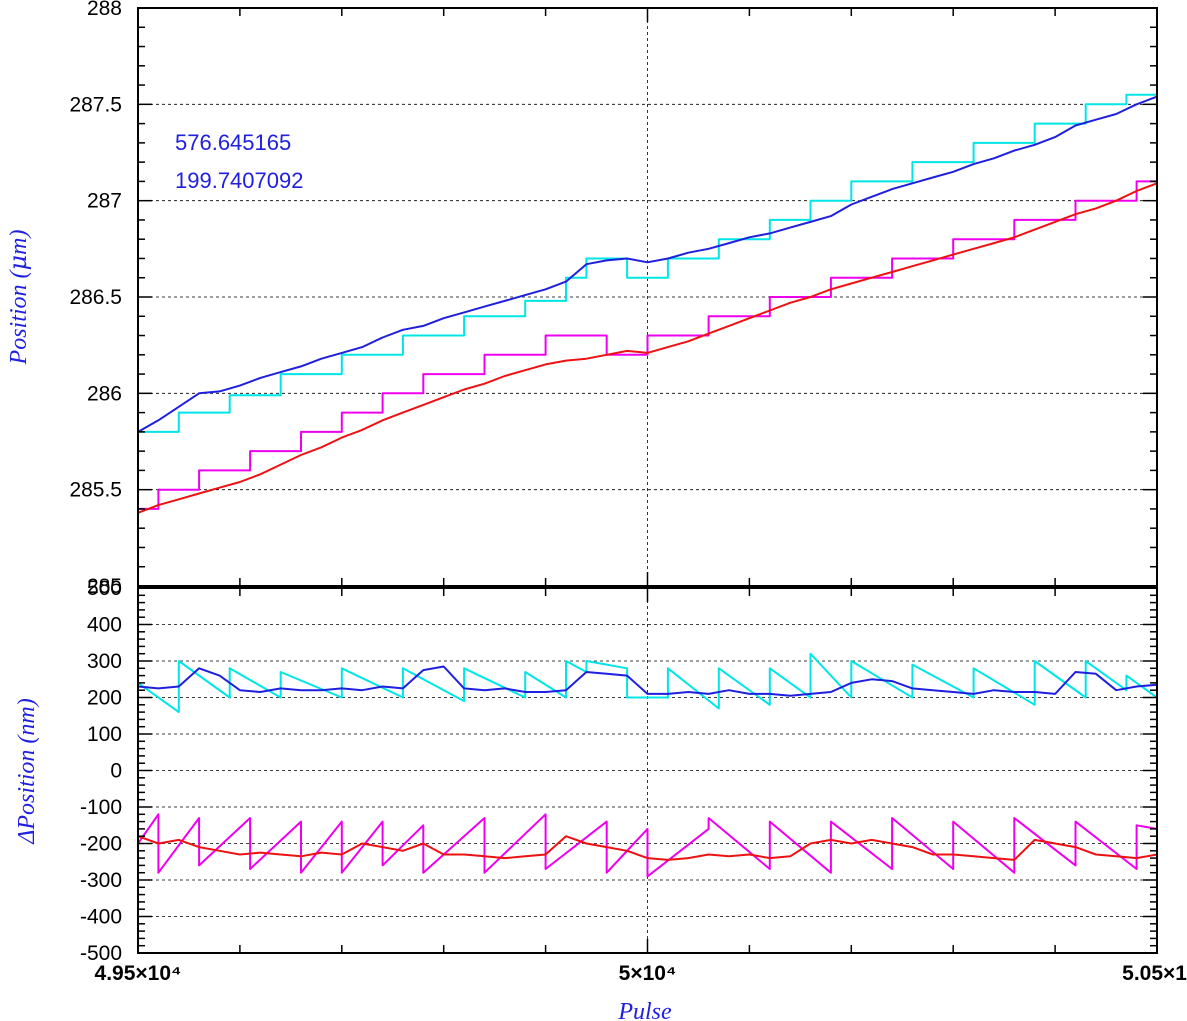 Image resolution: width=1187 pixels, height=1021 pixels. I want to click on x-tick-label: 4.95×10⁴, so click(138, 973).